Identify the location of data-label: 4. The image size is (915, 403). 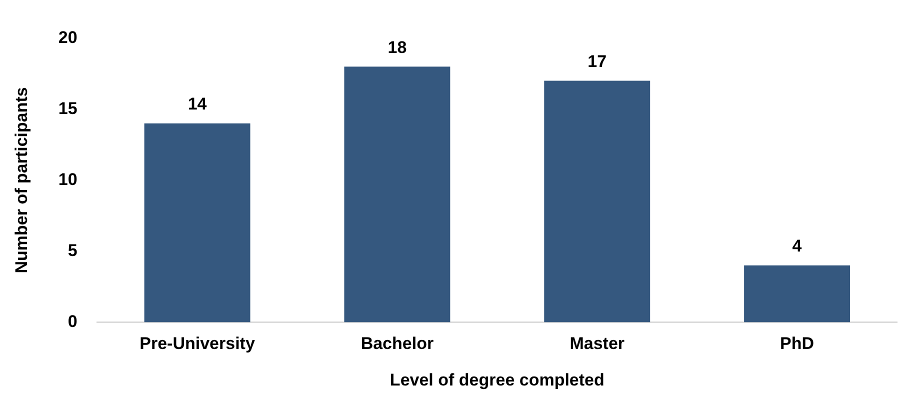
(797, 246).